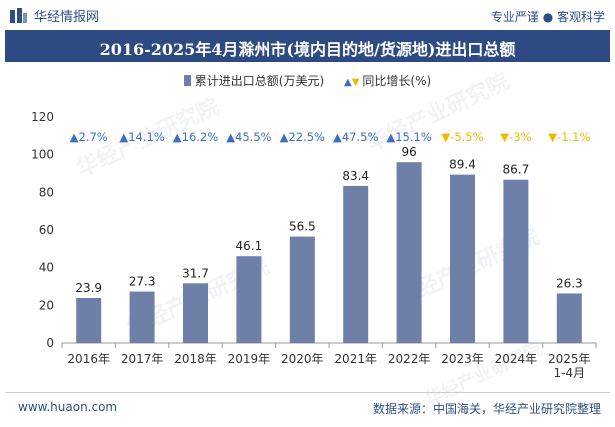  What do you see at coordinates (46, 268) in the screenshot?
I see `y-tick-label: 40` at bounding box center [46, 268].